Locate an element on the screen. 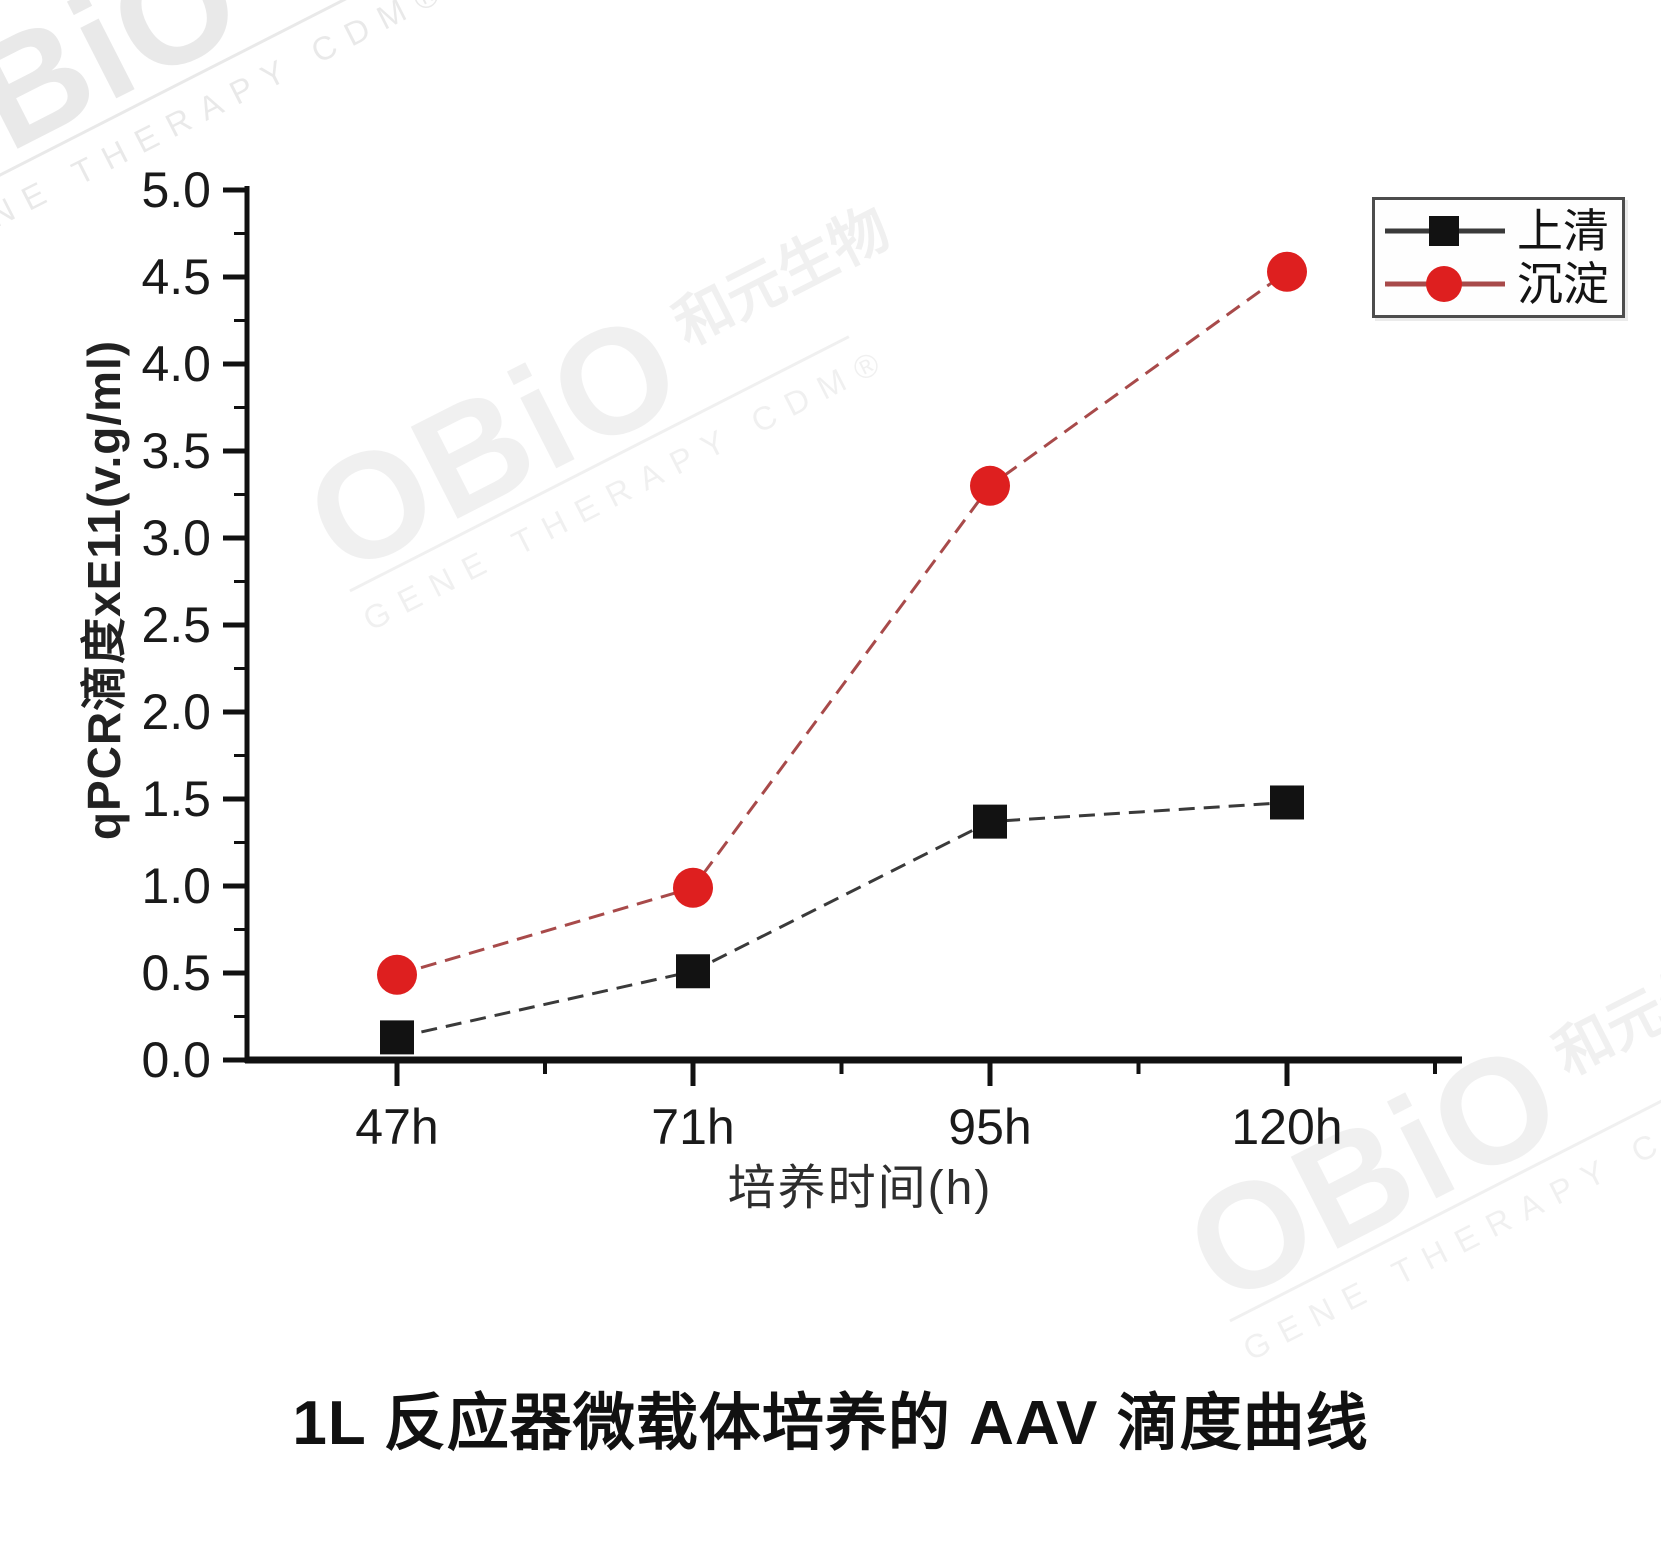  legend-key-circle-marker is located at coordinates (1445, 284).